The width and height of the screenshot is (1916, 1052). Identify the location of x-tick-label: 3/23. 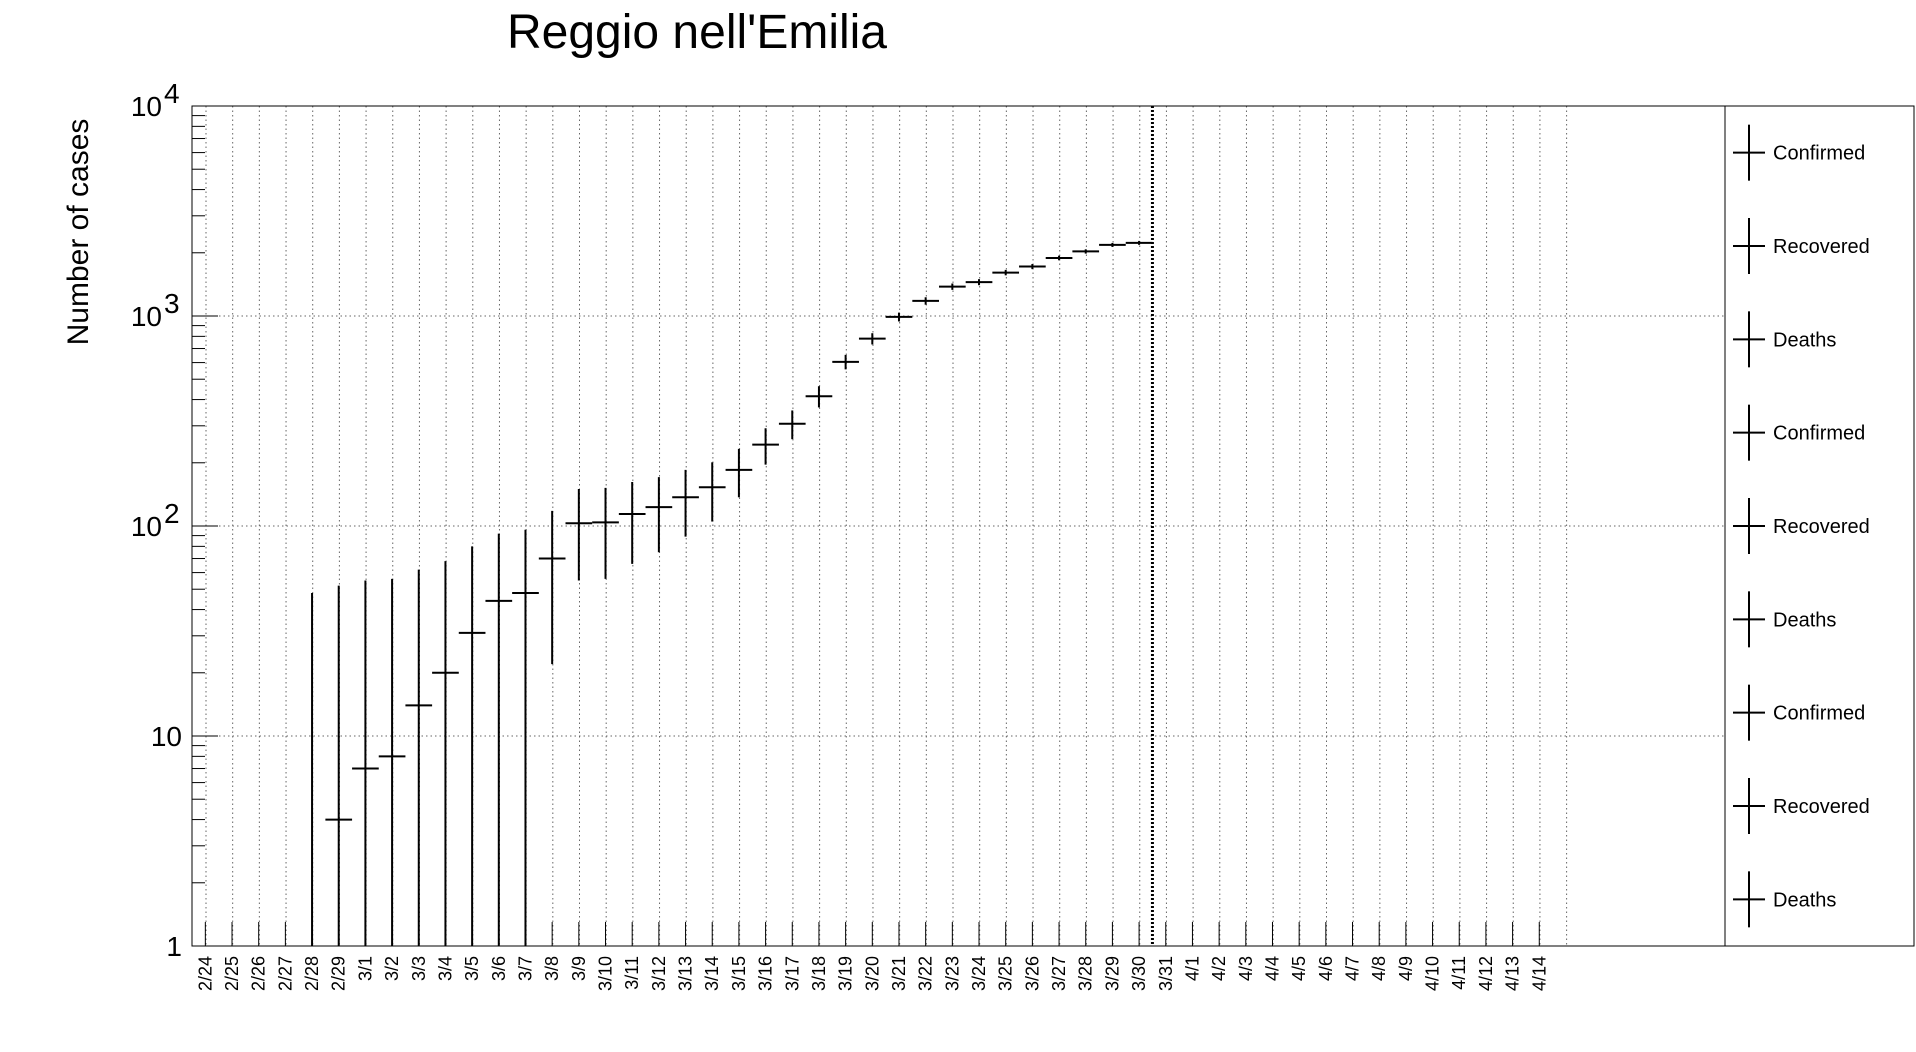
(952, 973).